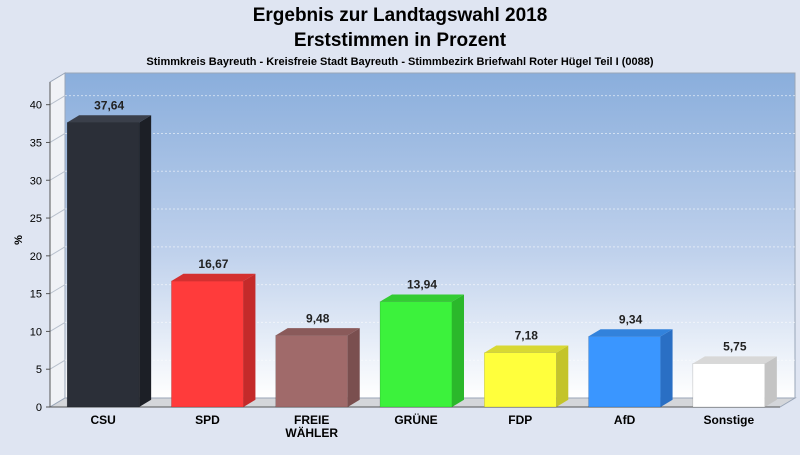 The image size is (800, 455). What do you see at coordinates (415, 419) in the screenshot?
I see `x-tick-label: GRÜNE` at bounding box center [415, 419].